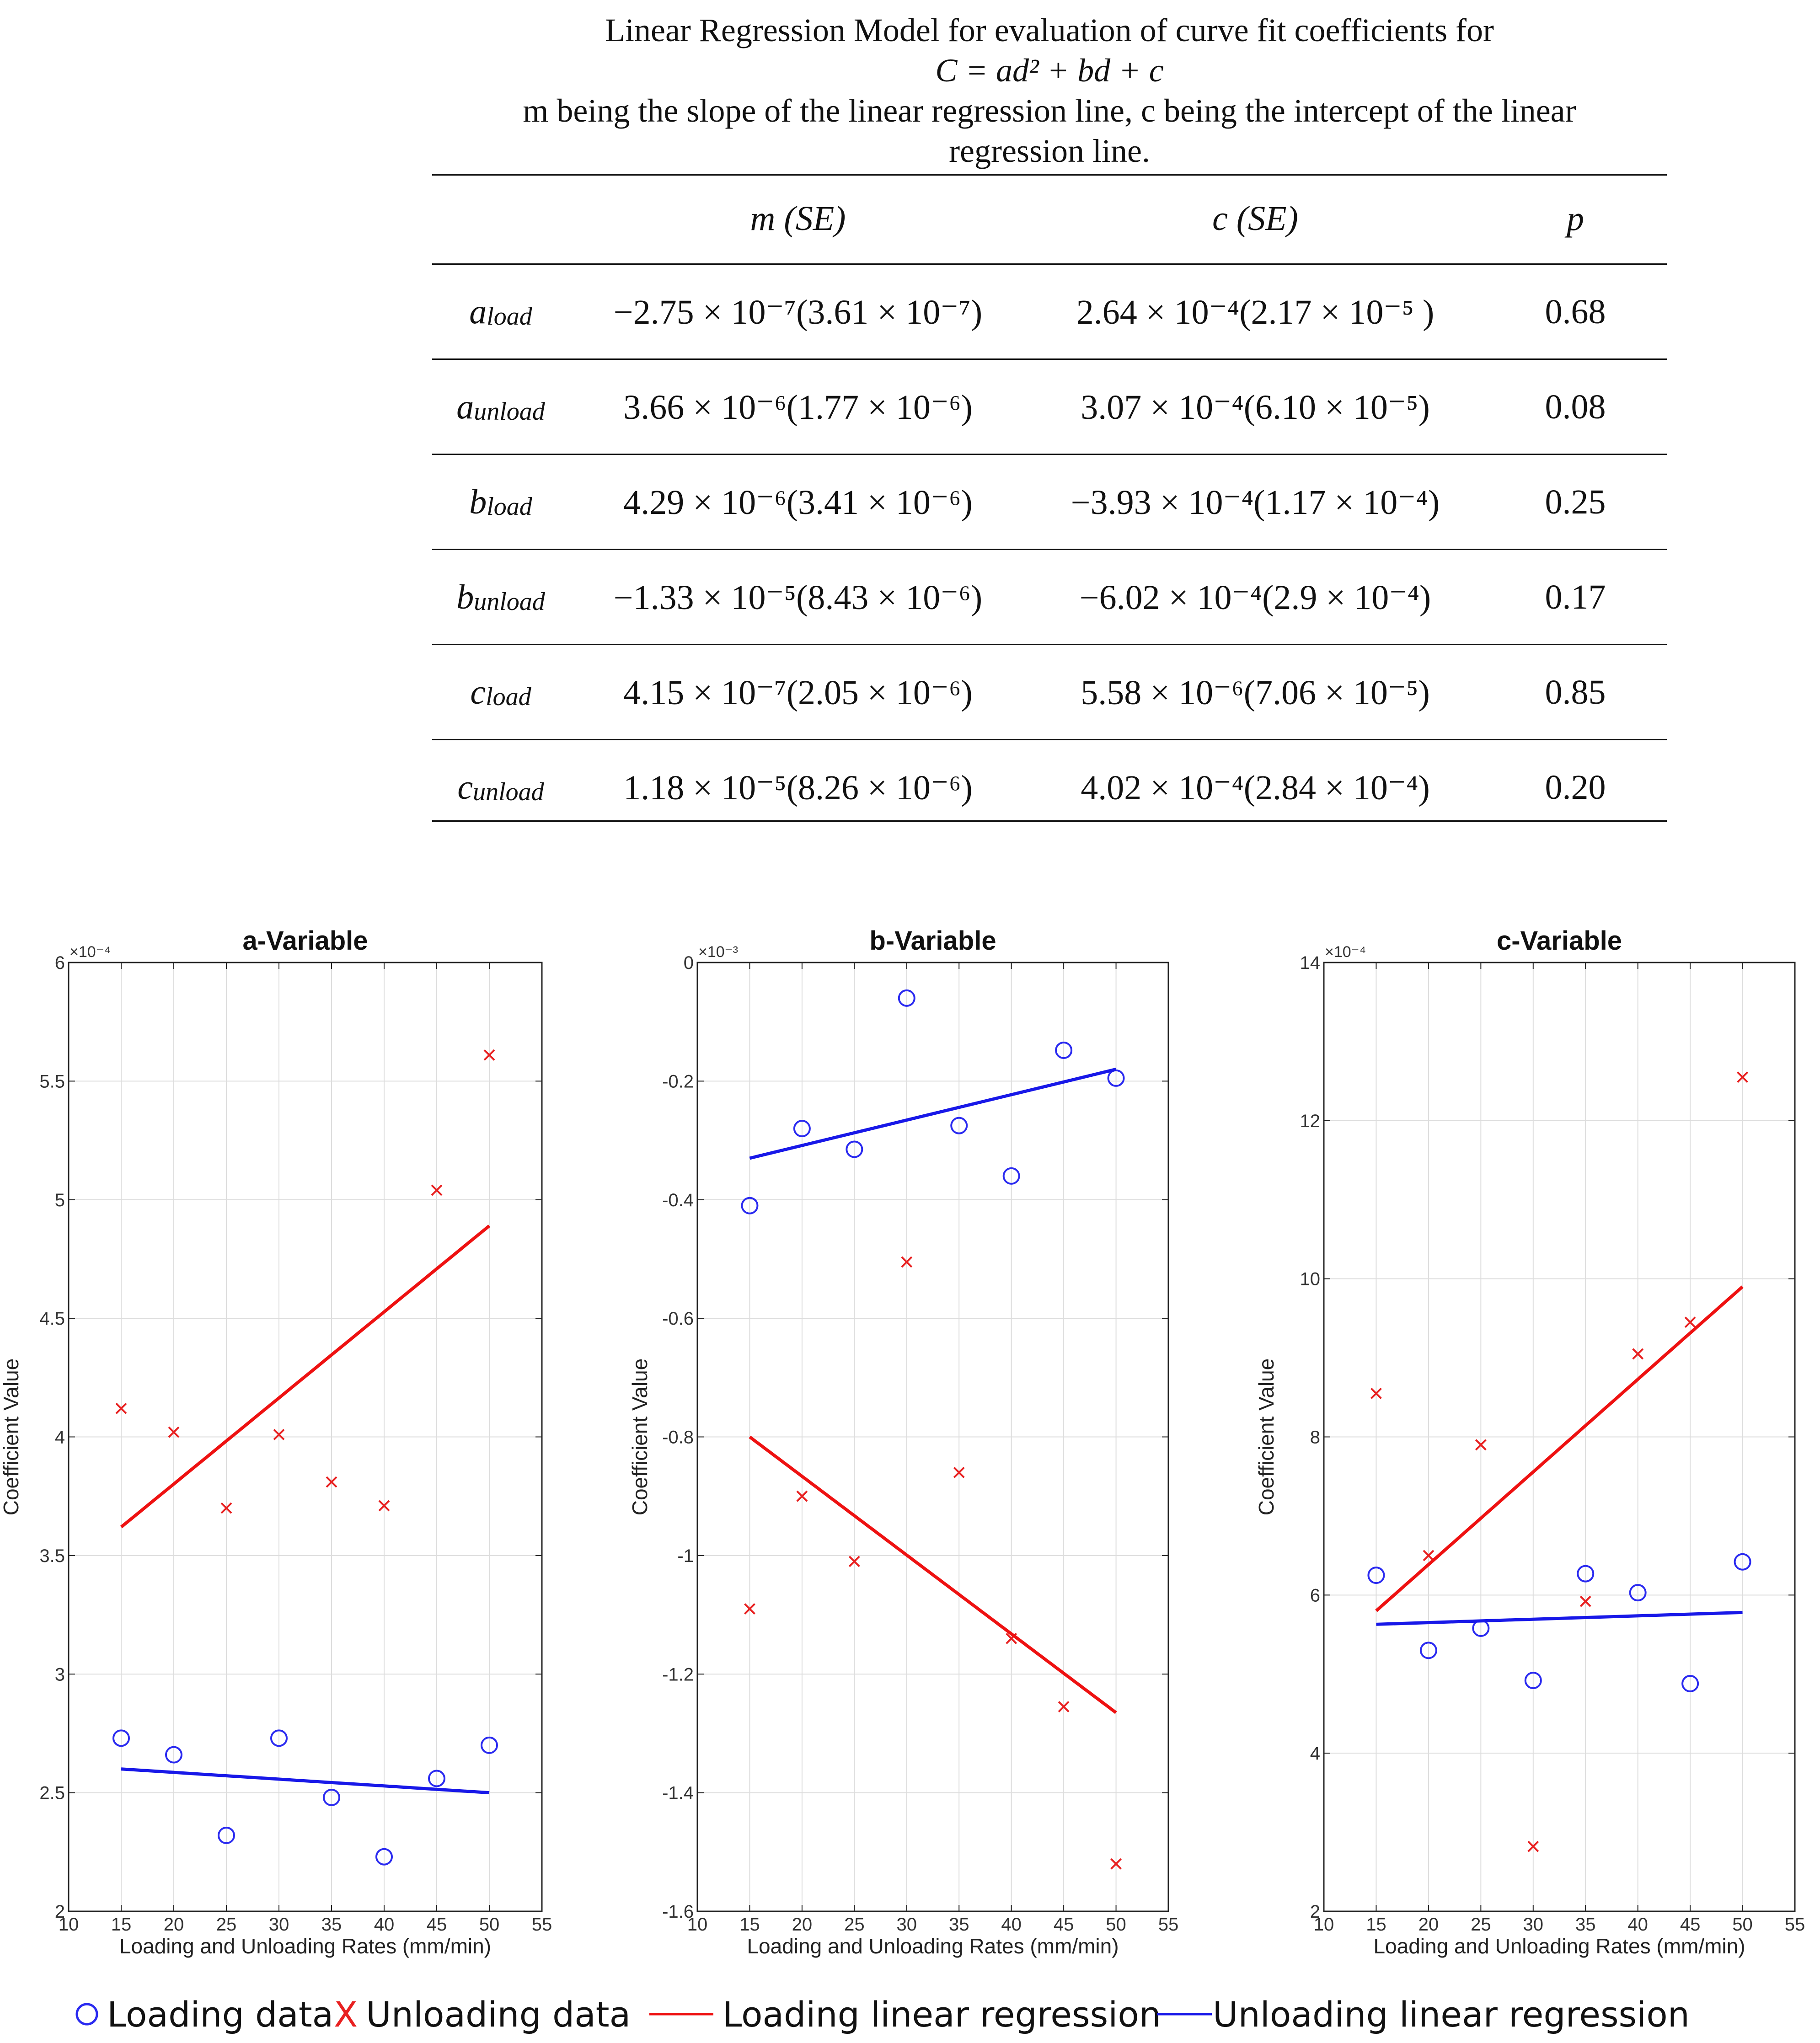 The width and height of the screenshot is (1820, 2043). What do you see at coordinates (305, 941) in the screenshot?
I see `chart-title: a-Variable` at bounding box center [305, 941].